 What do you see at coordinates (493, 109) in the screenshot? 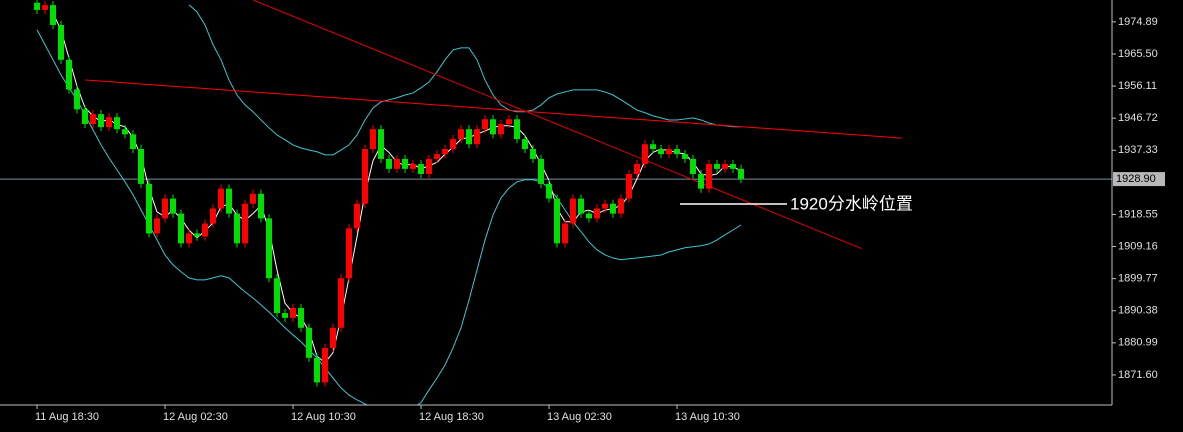
I see `trendline` at bounding box center [493, 109].